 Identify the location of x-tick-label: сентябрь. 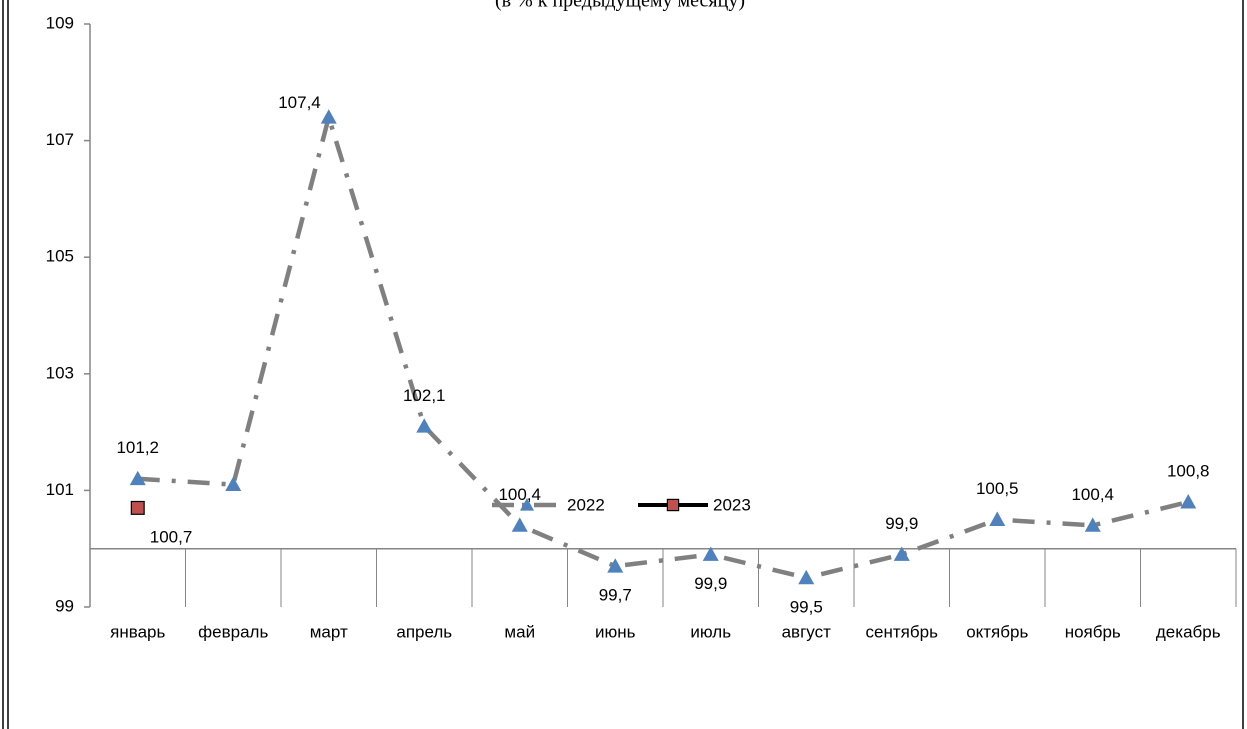
(902, 631).